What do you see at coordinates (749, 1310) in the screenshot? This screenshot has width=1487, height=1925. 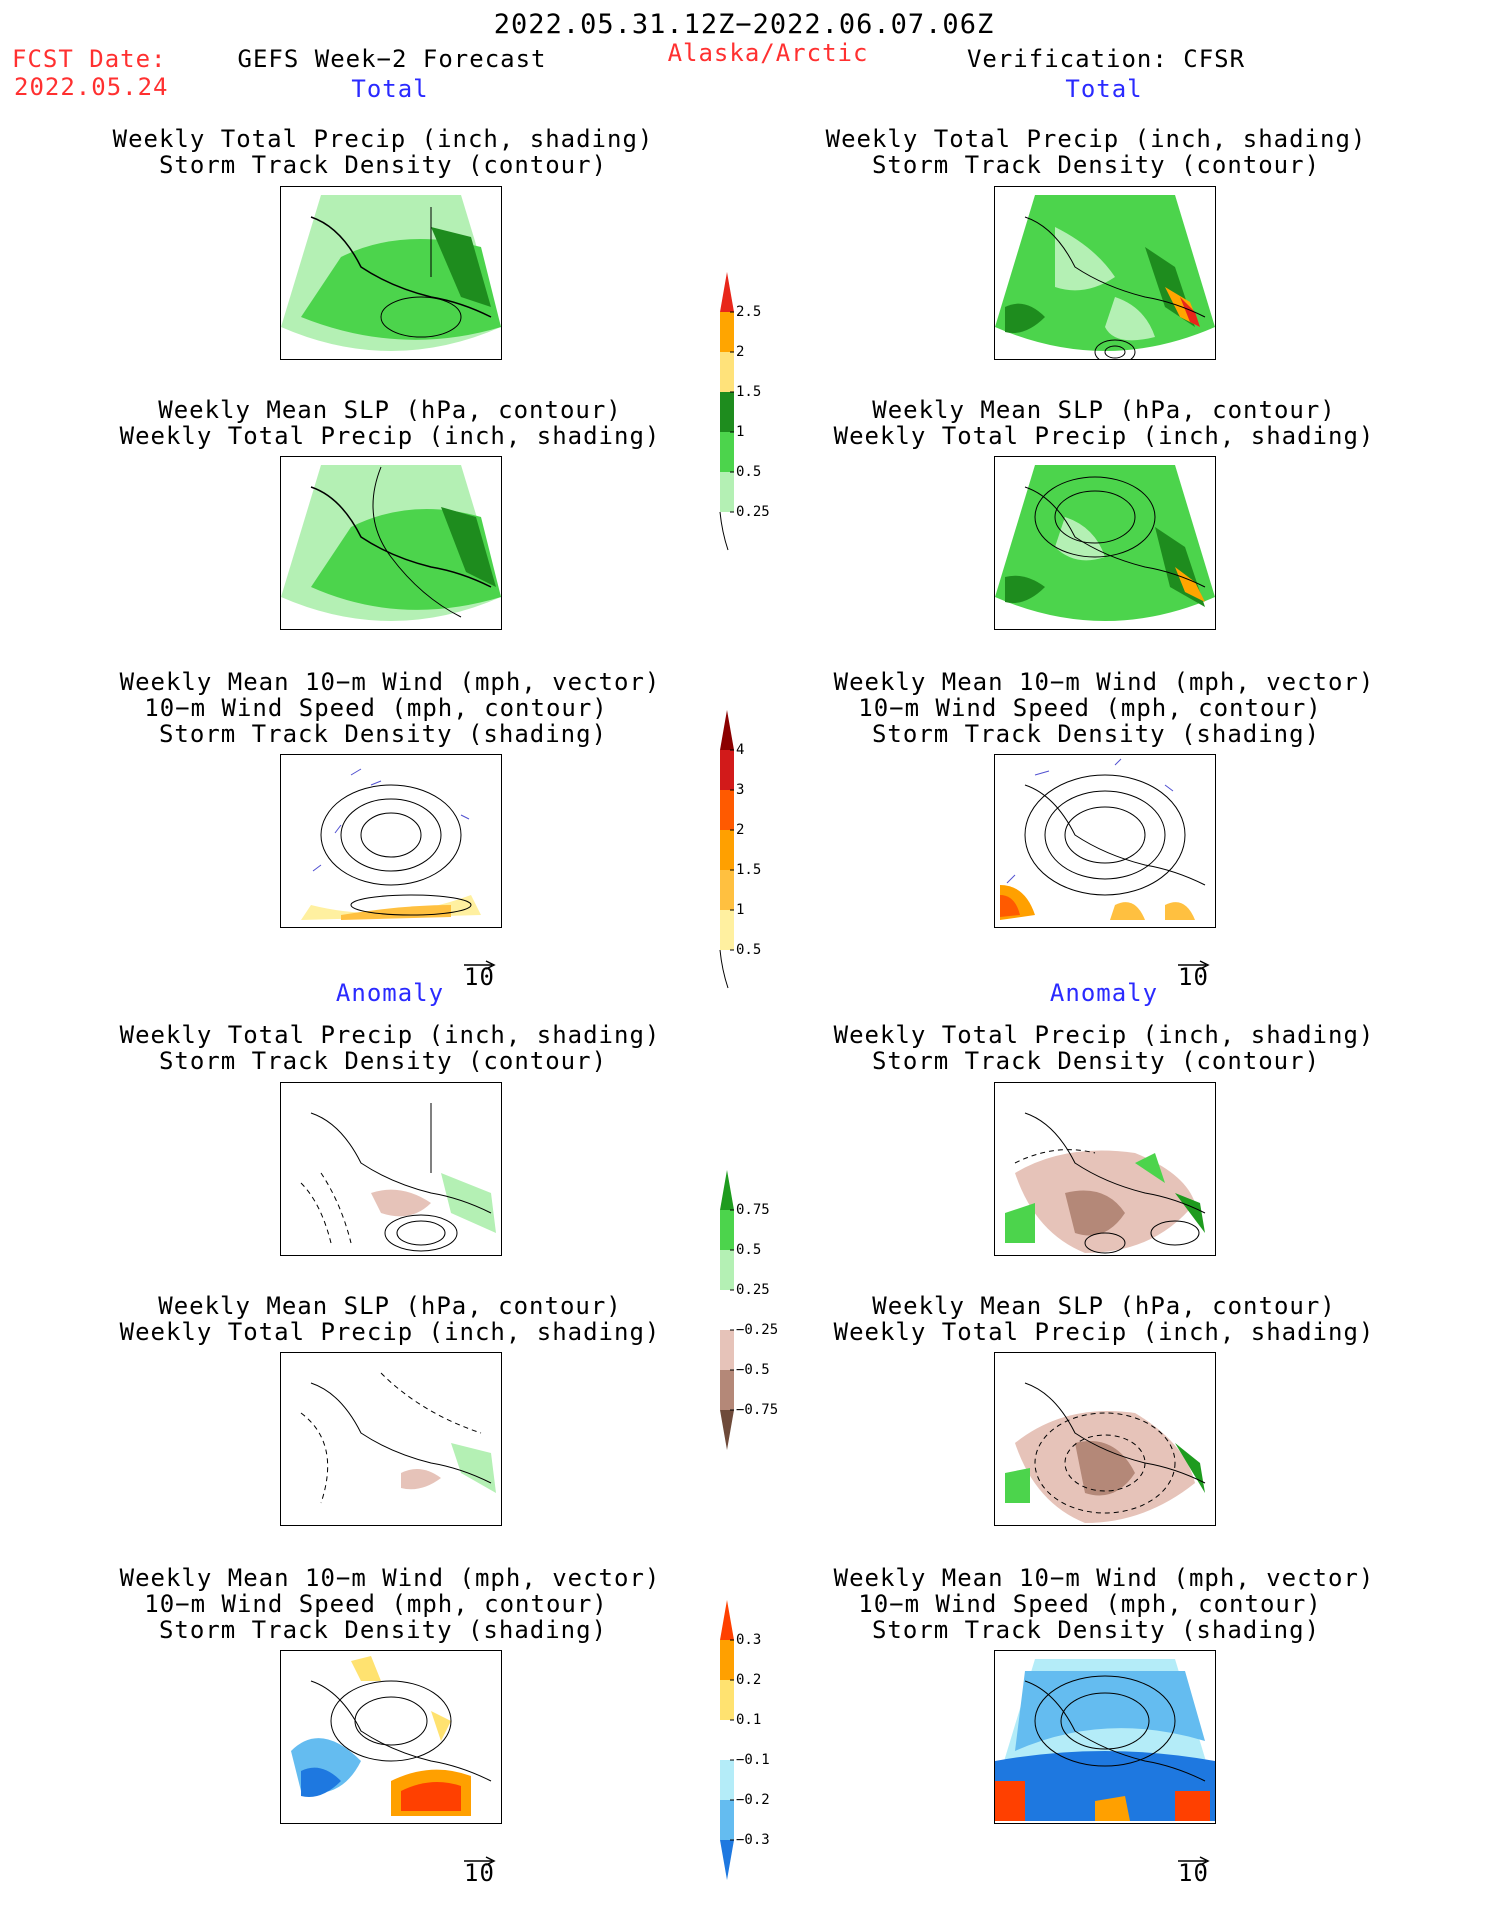 I see `colorbar-precip-anom: 0.75 0.5 0.25 −0.25 −0.5 −0.75` at bounding box center [749, 1310].